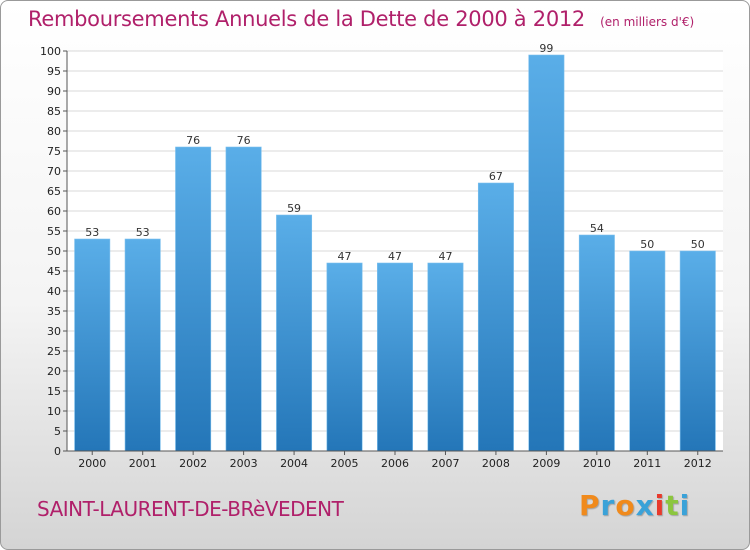 The width and height of the screenshot is (750, 550). I want to click on y-tick-label: 85, so click(54, 111).